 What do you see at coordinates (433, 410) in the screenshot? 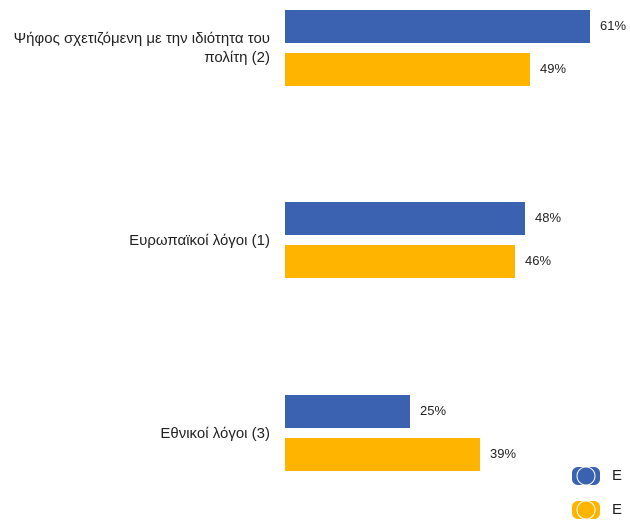
I see `value-label: 25%` at bounding box center [433, 410].